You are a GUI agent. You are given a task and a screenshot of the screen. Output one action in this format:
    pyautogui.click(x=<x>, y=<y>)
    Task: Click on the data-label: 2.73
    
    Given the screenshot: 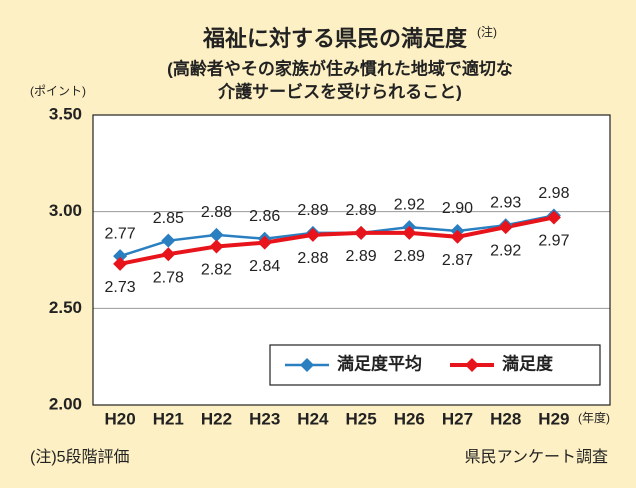 What is the action you would take?
    pyautogui.click(x=120, y=287)
    